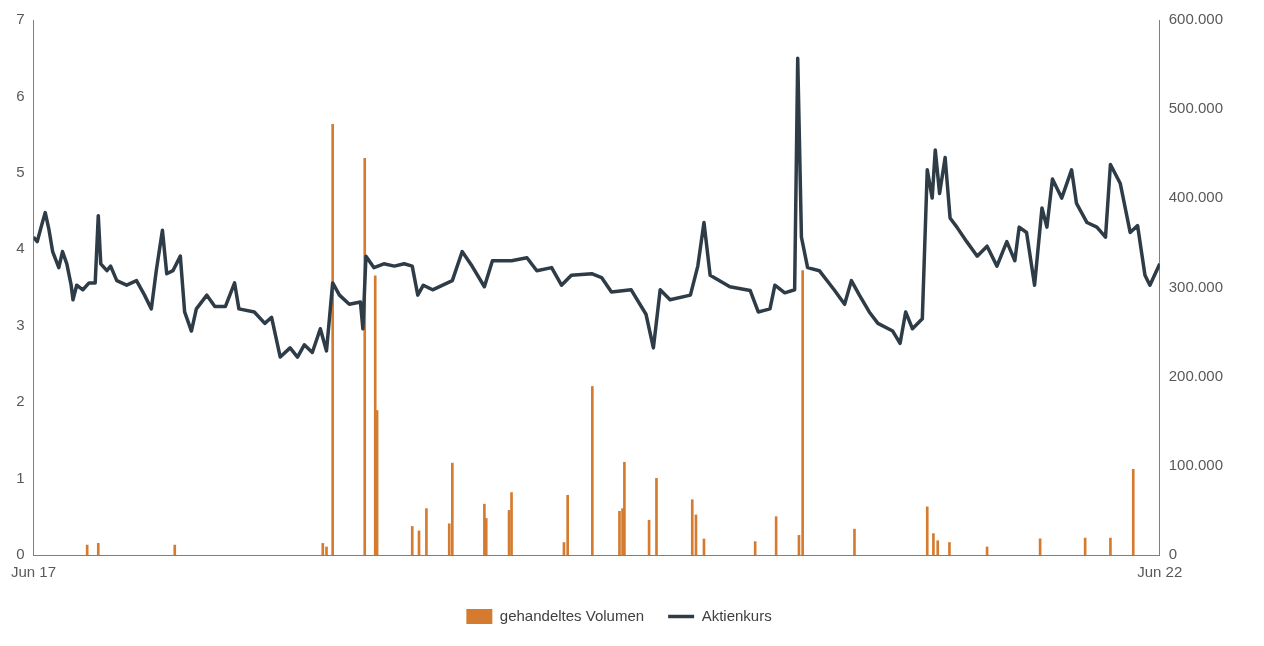  Describe the element at coordinates (1173, 554) in the screenshot. I see `y2-tick-label: 0` at that location.